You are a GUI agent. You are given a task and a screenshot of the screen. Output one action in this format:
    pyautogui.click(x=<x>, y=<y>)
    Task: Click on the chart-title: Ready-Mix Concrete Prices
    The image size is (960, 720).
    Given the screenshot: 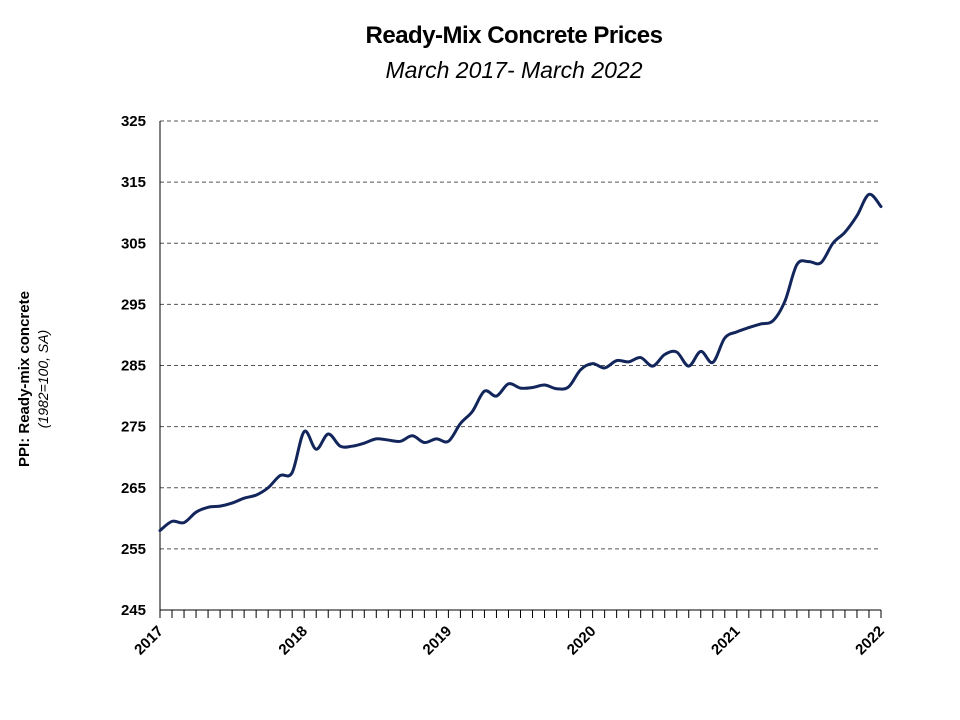 What is the action you would take?
    pyautogui.click(x=514, y=35)
    